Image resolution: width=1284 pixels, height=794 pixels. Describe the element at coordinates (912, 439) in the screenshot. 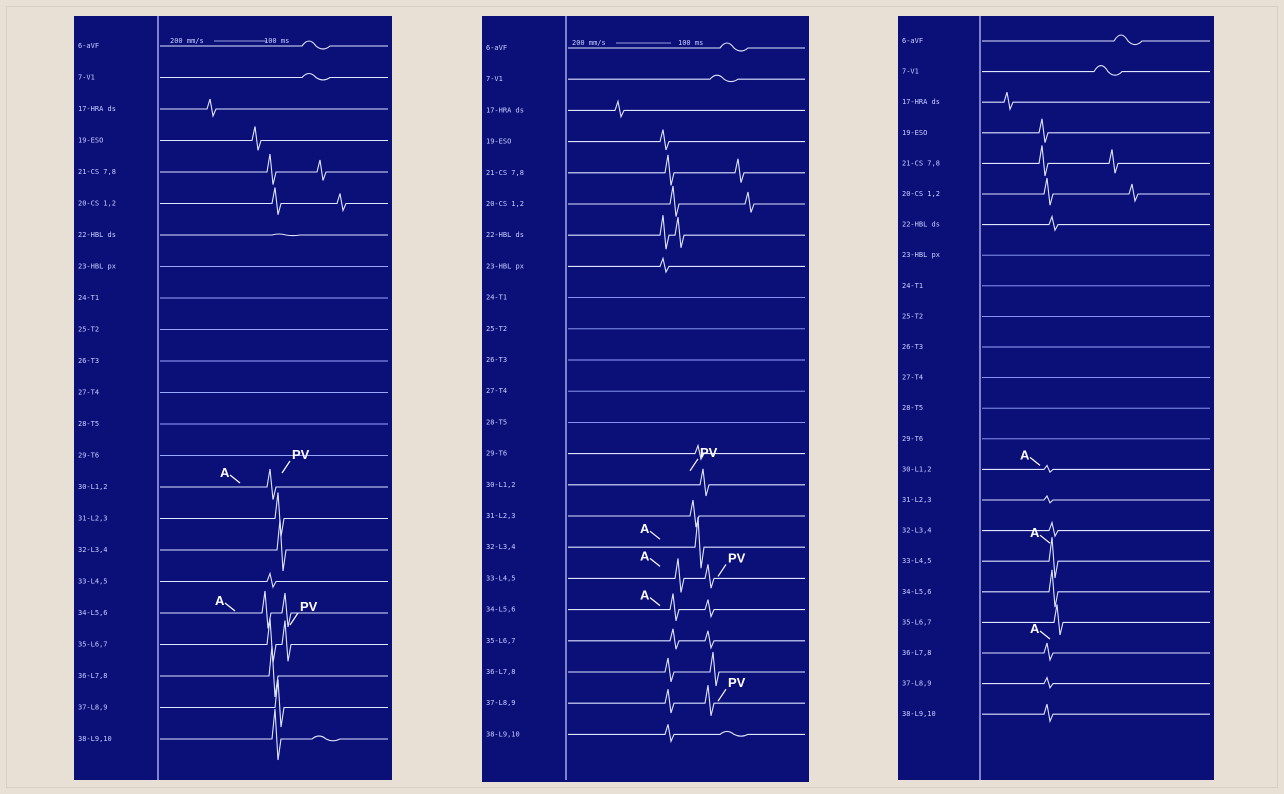

I see `channel-label: 29-T6` at that location.